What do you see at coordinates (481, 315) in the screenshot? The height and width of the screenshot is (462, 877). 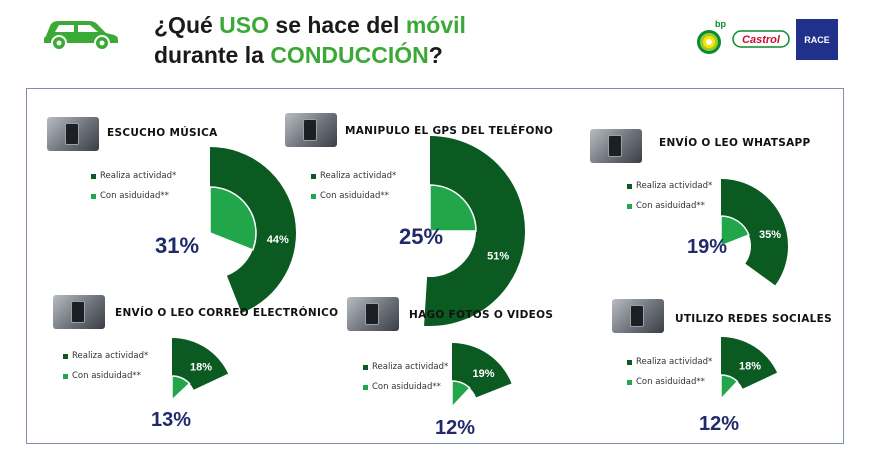 I see `item-title: HAGO FOTOS O VIDEOS` at bounding box center [481, 315].